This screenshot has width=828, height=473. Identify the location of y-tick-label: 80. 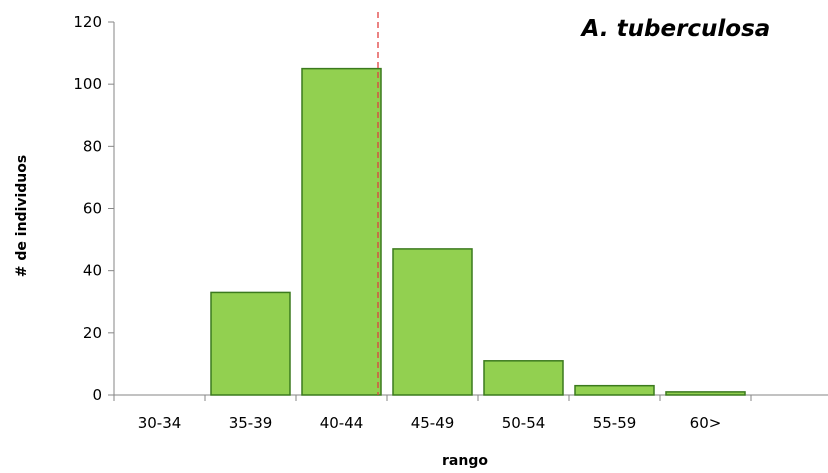
(92, 146).